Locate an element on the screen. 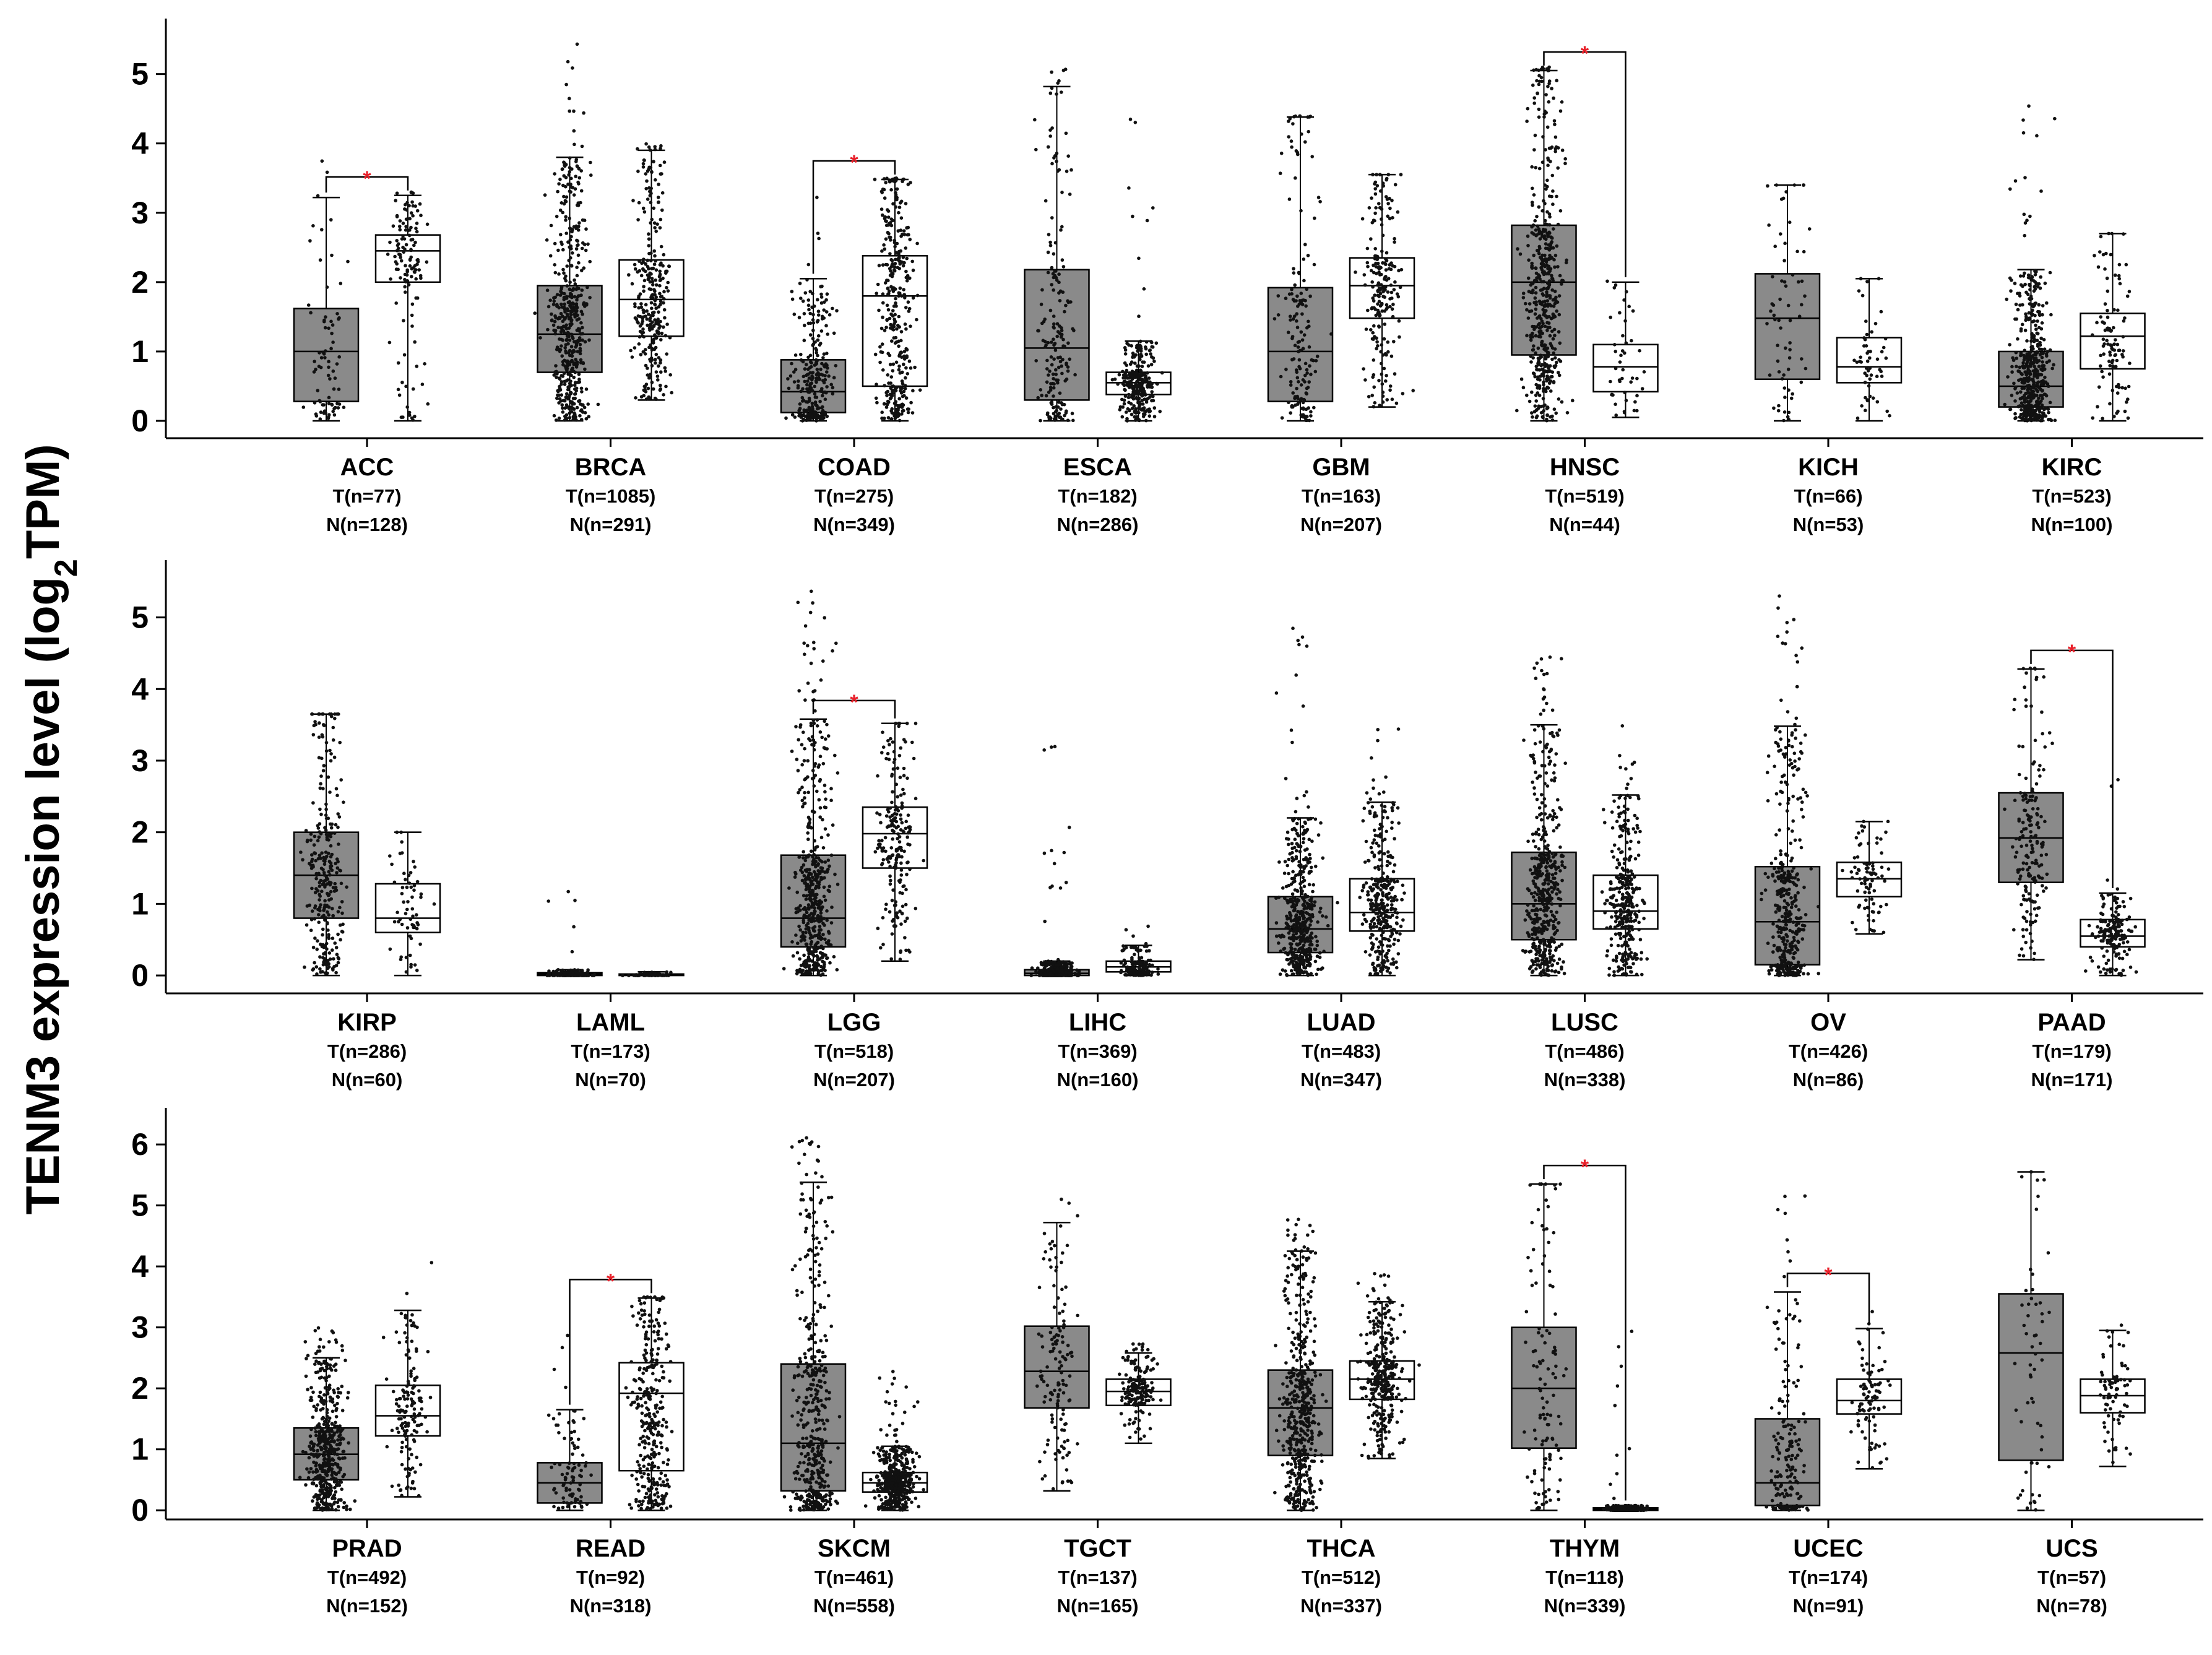 The width and height of the screenshot is (2212, 1655). tumor-boxplot is located at coordinates (2031, 263).